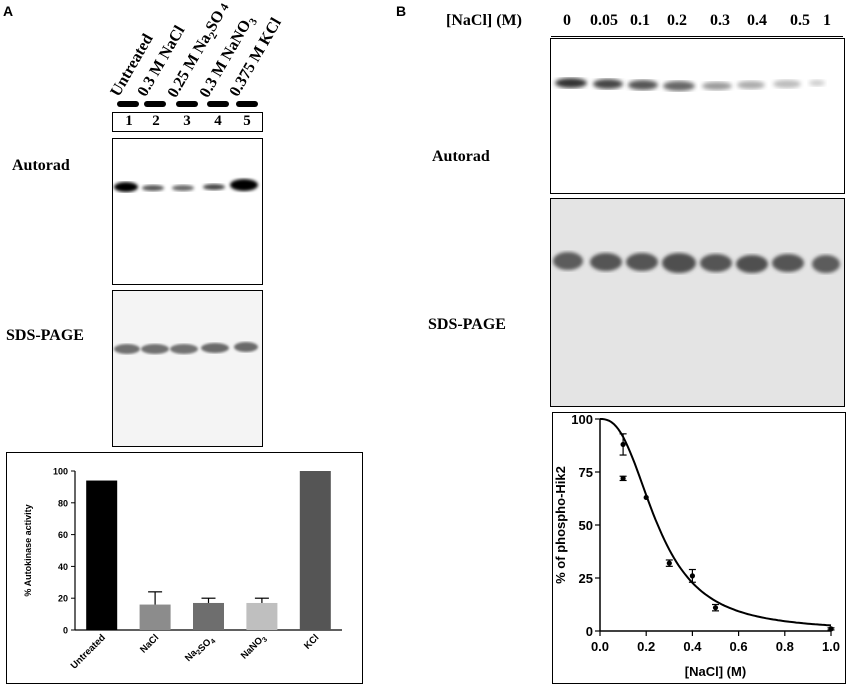 This screenshot has height=687, width=850. What do you see at coordinates (697, 302) in the screenshot?
I see `sds-page-gel-b` at bounding box center [697, 302].